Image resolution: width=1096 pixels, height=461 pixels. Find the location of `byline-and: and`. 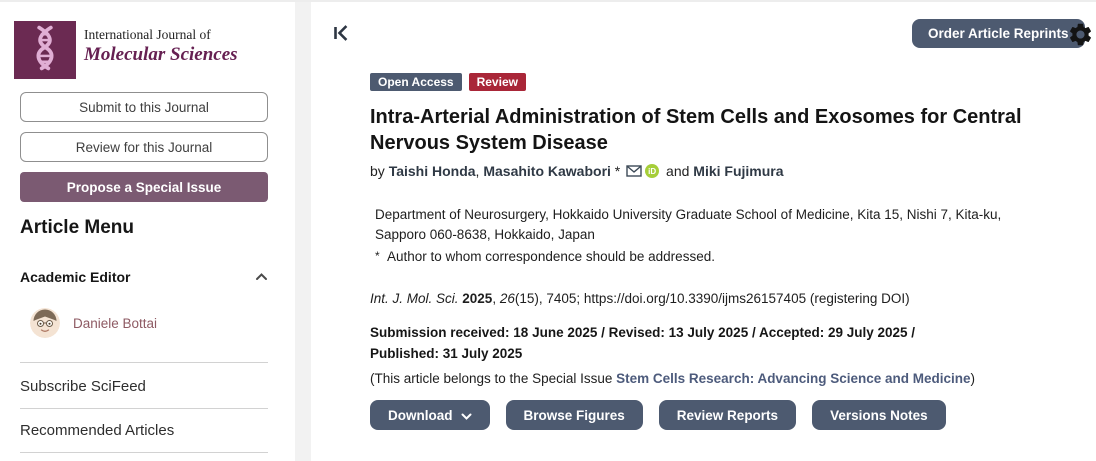

byline-and: and is located at coordinates (678, 171).